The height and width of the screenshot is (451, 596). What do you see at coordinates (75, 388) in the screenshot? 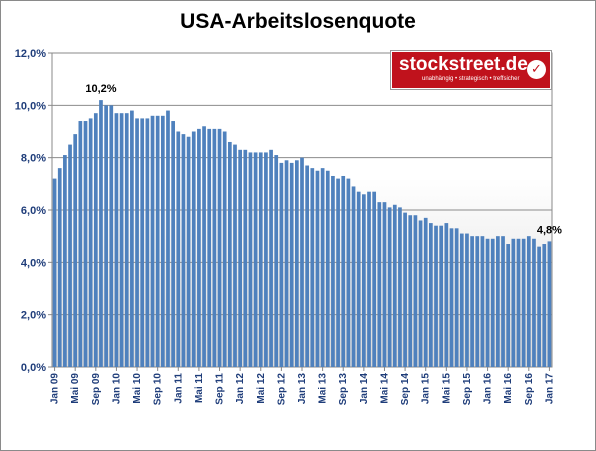
I see `x-tick-label: Mai 09` at bounding box center [75, 388].